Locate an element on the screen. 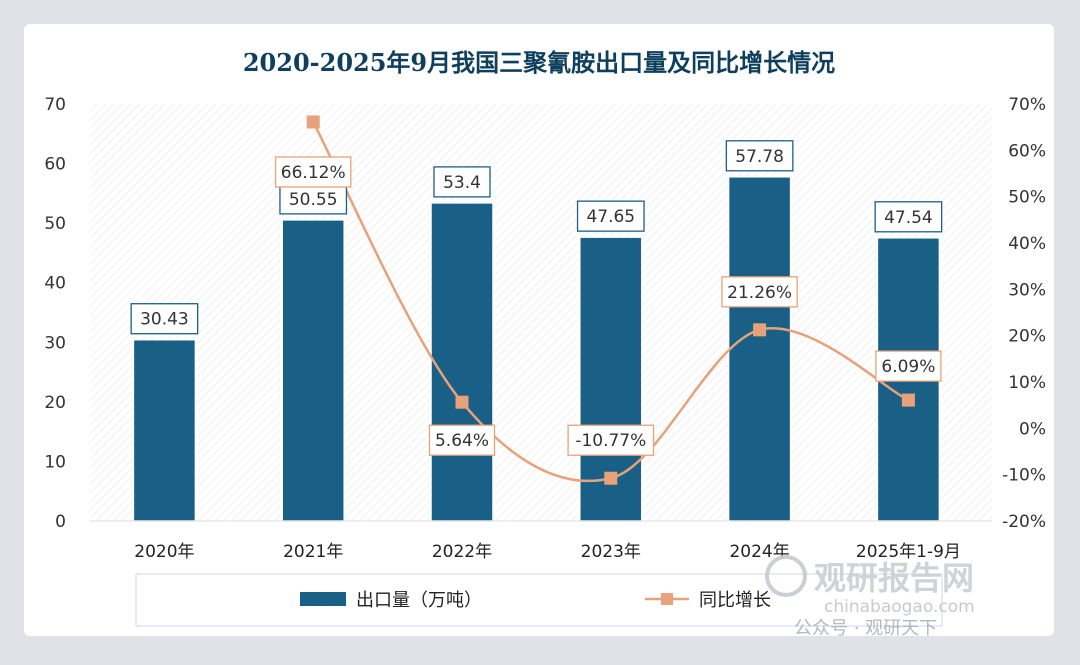 Image resolution: width=1080 pixels, height=665 pixels. left-axis-tick-label: 30 is located at coordinates (55, 343).